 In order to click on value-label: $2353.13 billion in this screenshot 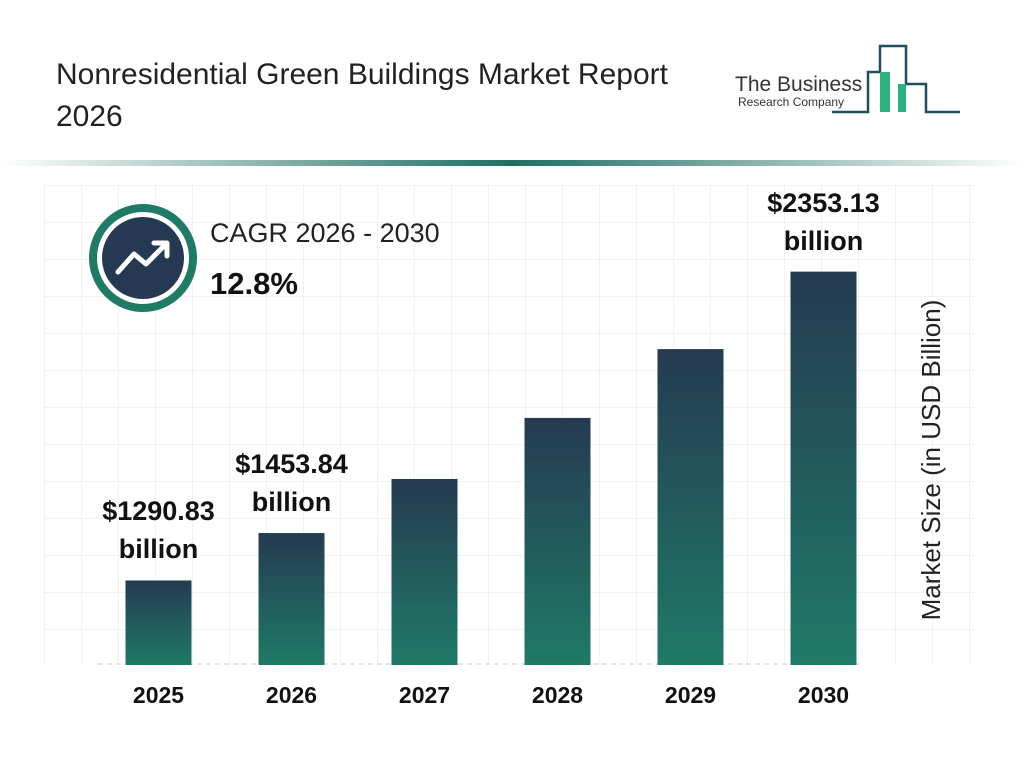, I will do `click(823, 221)`.